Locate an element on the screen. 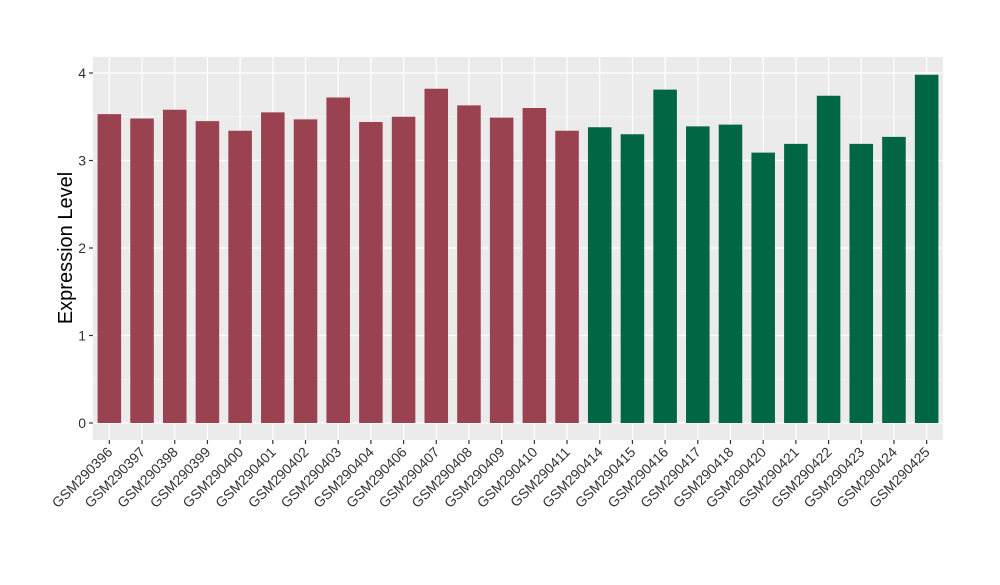 This screenshot has width=1000, height=585. bar-GSM290400 is located at coordinates (240, 276).